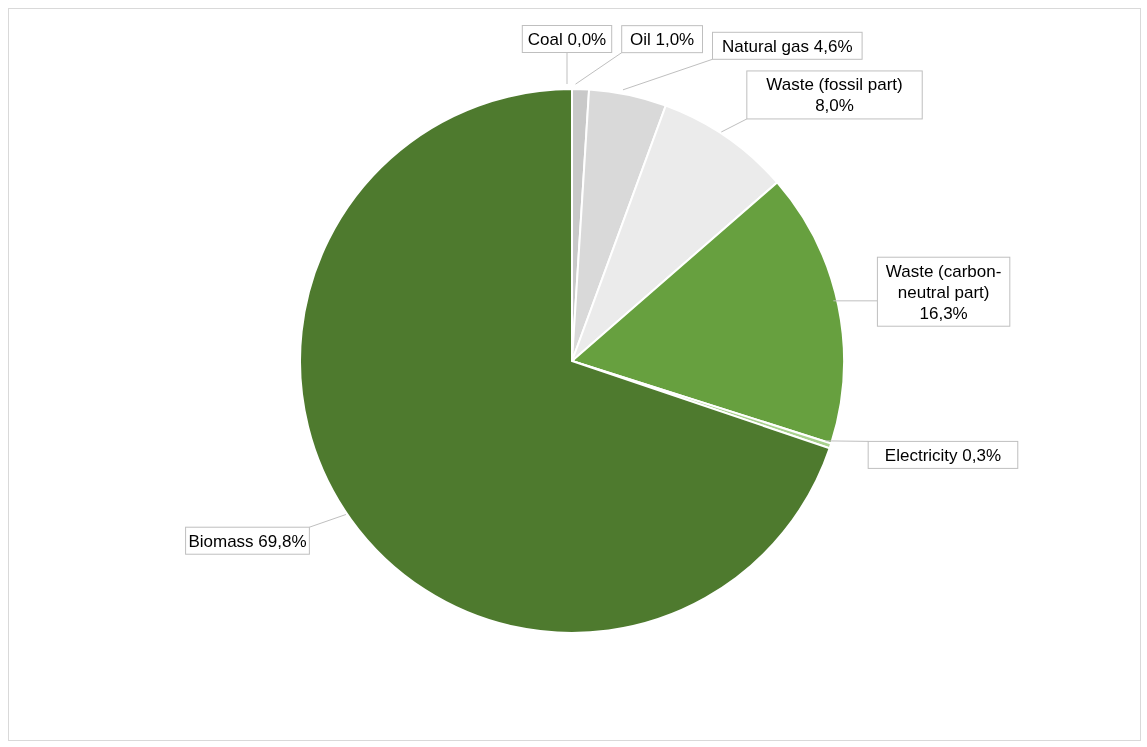  Describe the element at coordinates (943, 455) in the screenshot. I see `slice-label: Electricity 0,3%` at that location.